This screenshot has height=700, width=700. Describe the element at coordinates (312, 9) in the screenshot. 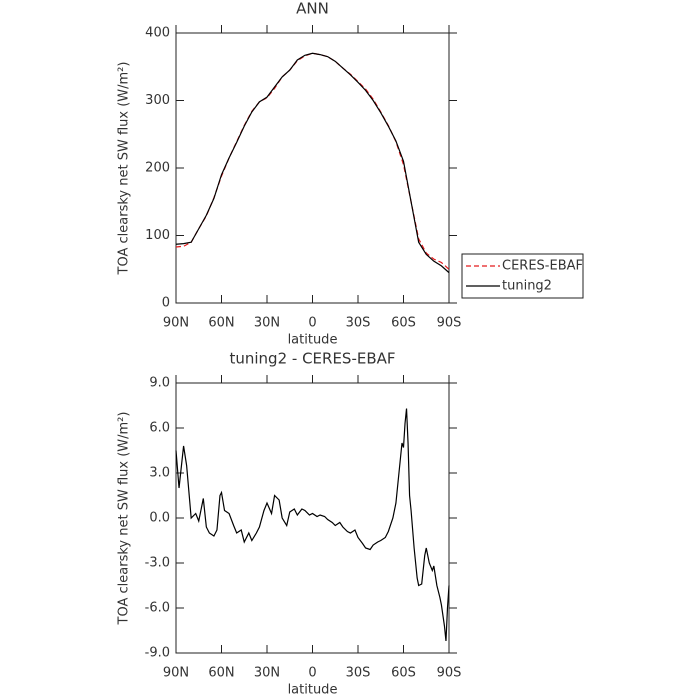

I see `chart-title: ANN` at that location.